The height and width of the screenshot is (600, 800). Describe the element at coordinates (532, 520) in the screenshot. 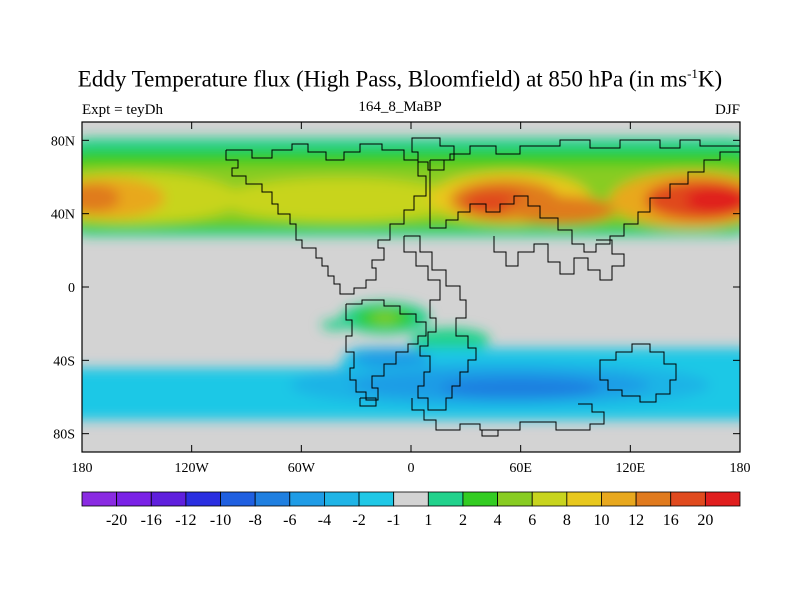

I see `colorbar-label: 6` at that location.